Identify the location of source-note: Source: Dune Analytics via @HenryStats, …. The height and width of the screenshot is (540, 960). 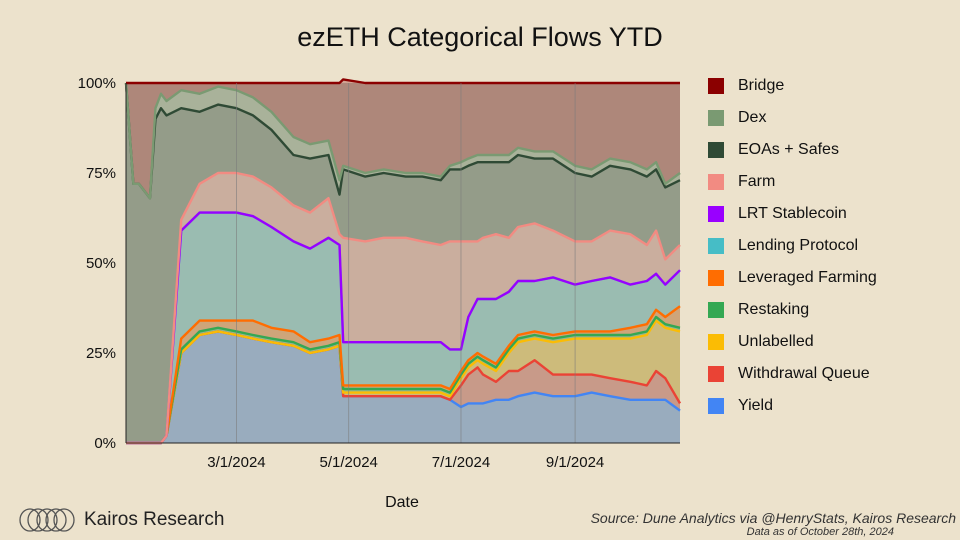
(773, 524).